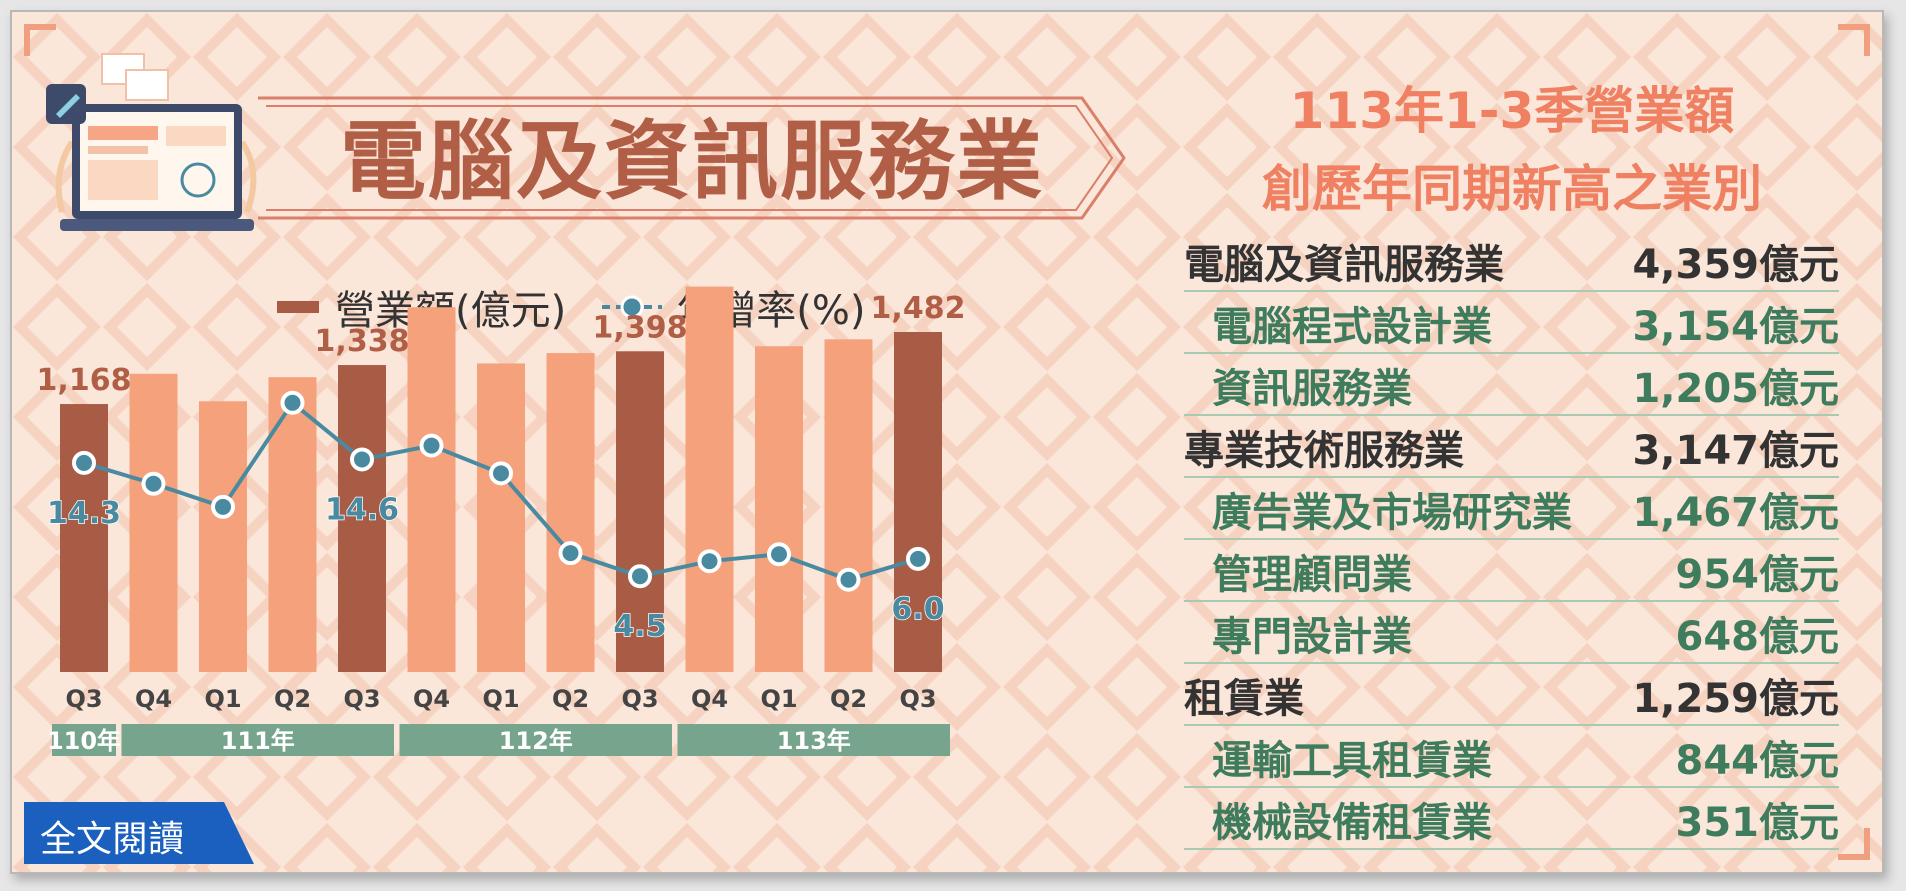 The image size is (1906, 891). I want to click on bar-value-label: 1,168, so click(84, 380).